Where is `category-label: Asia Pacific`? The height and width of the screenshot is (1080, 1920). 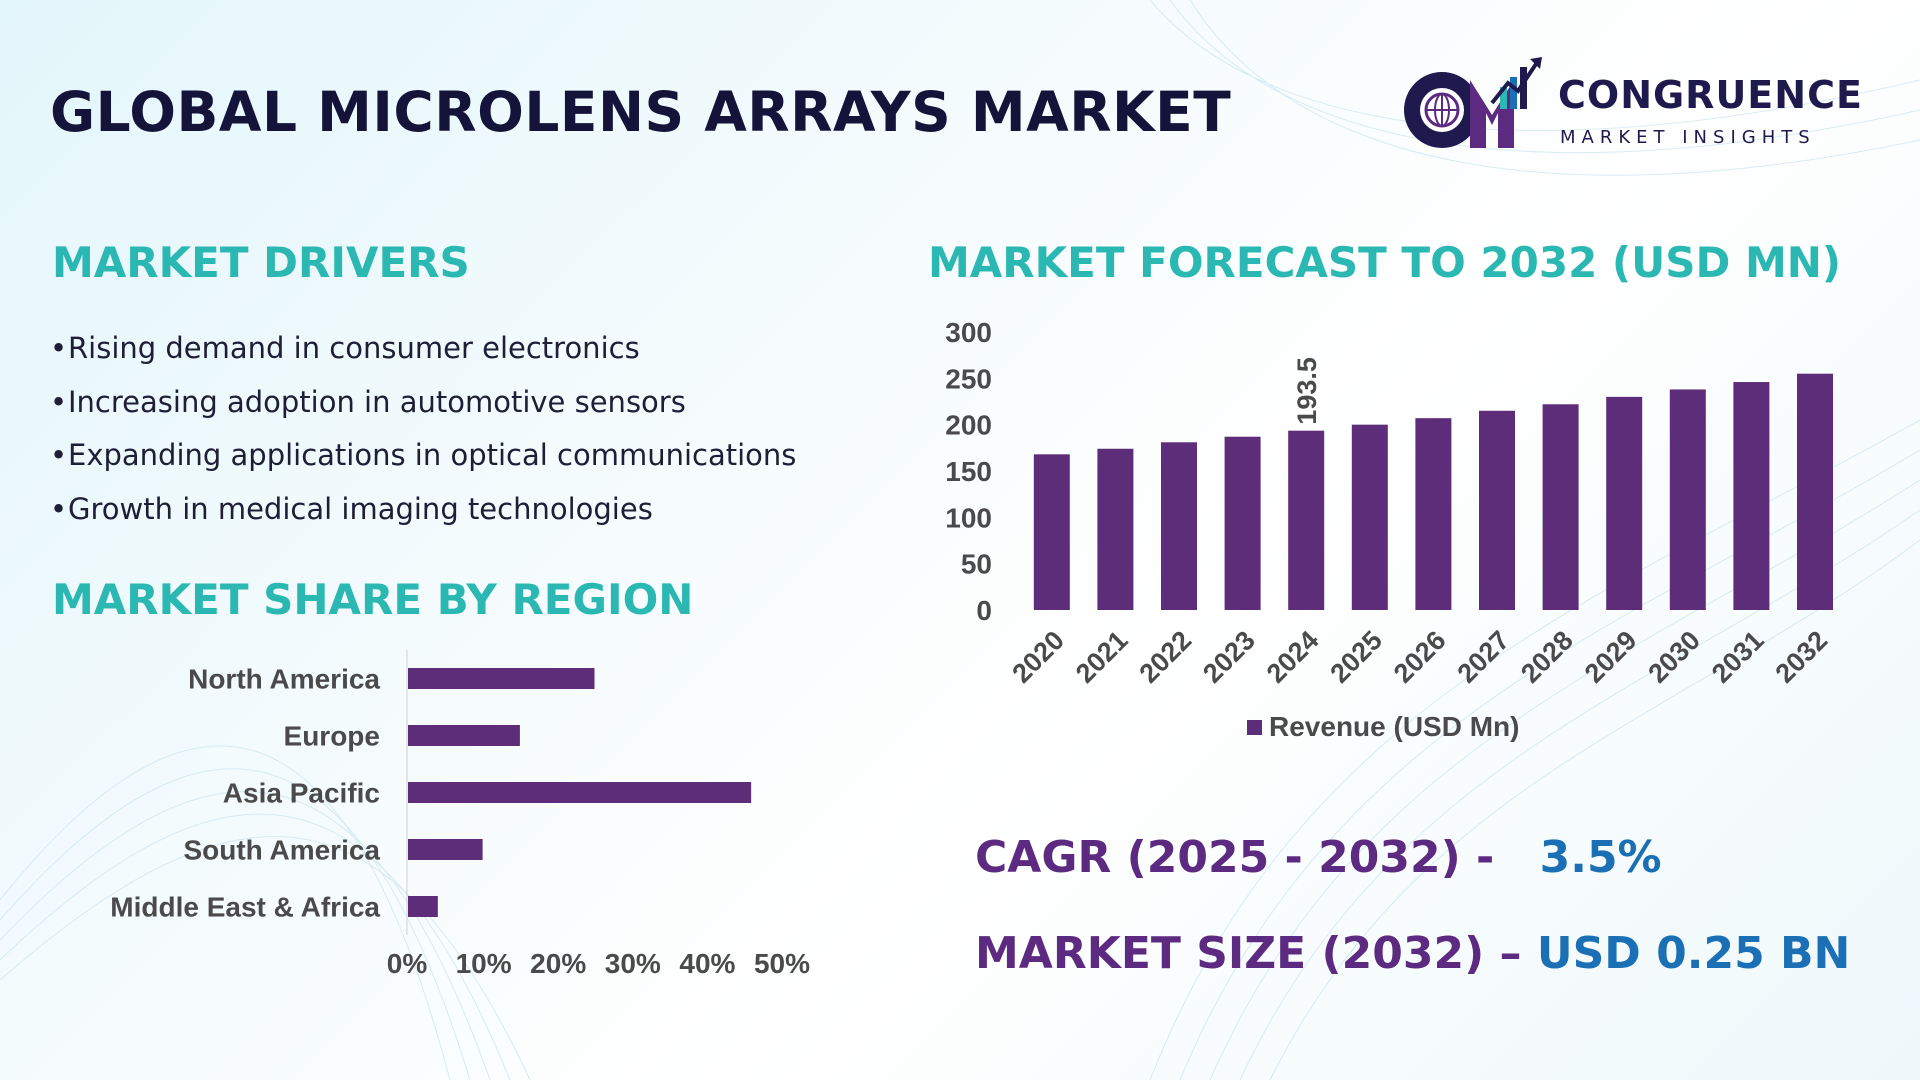 category-label: Asia Pacific is located at coordinates (301, 793).